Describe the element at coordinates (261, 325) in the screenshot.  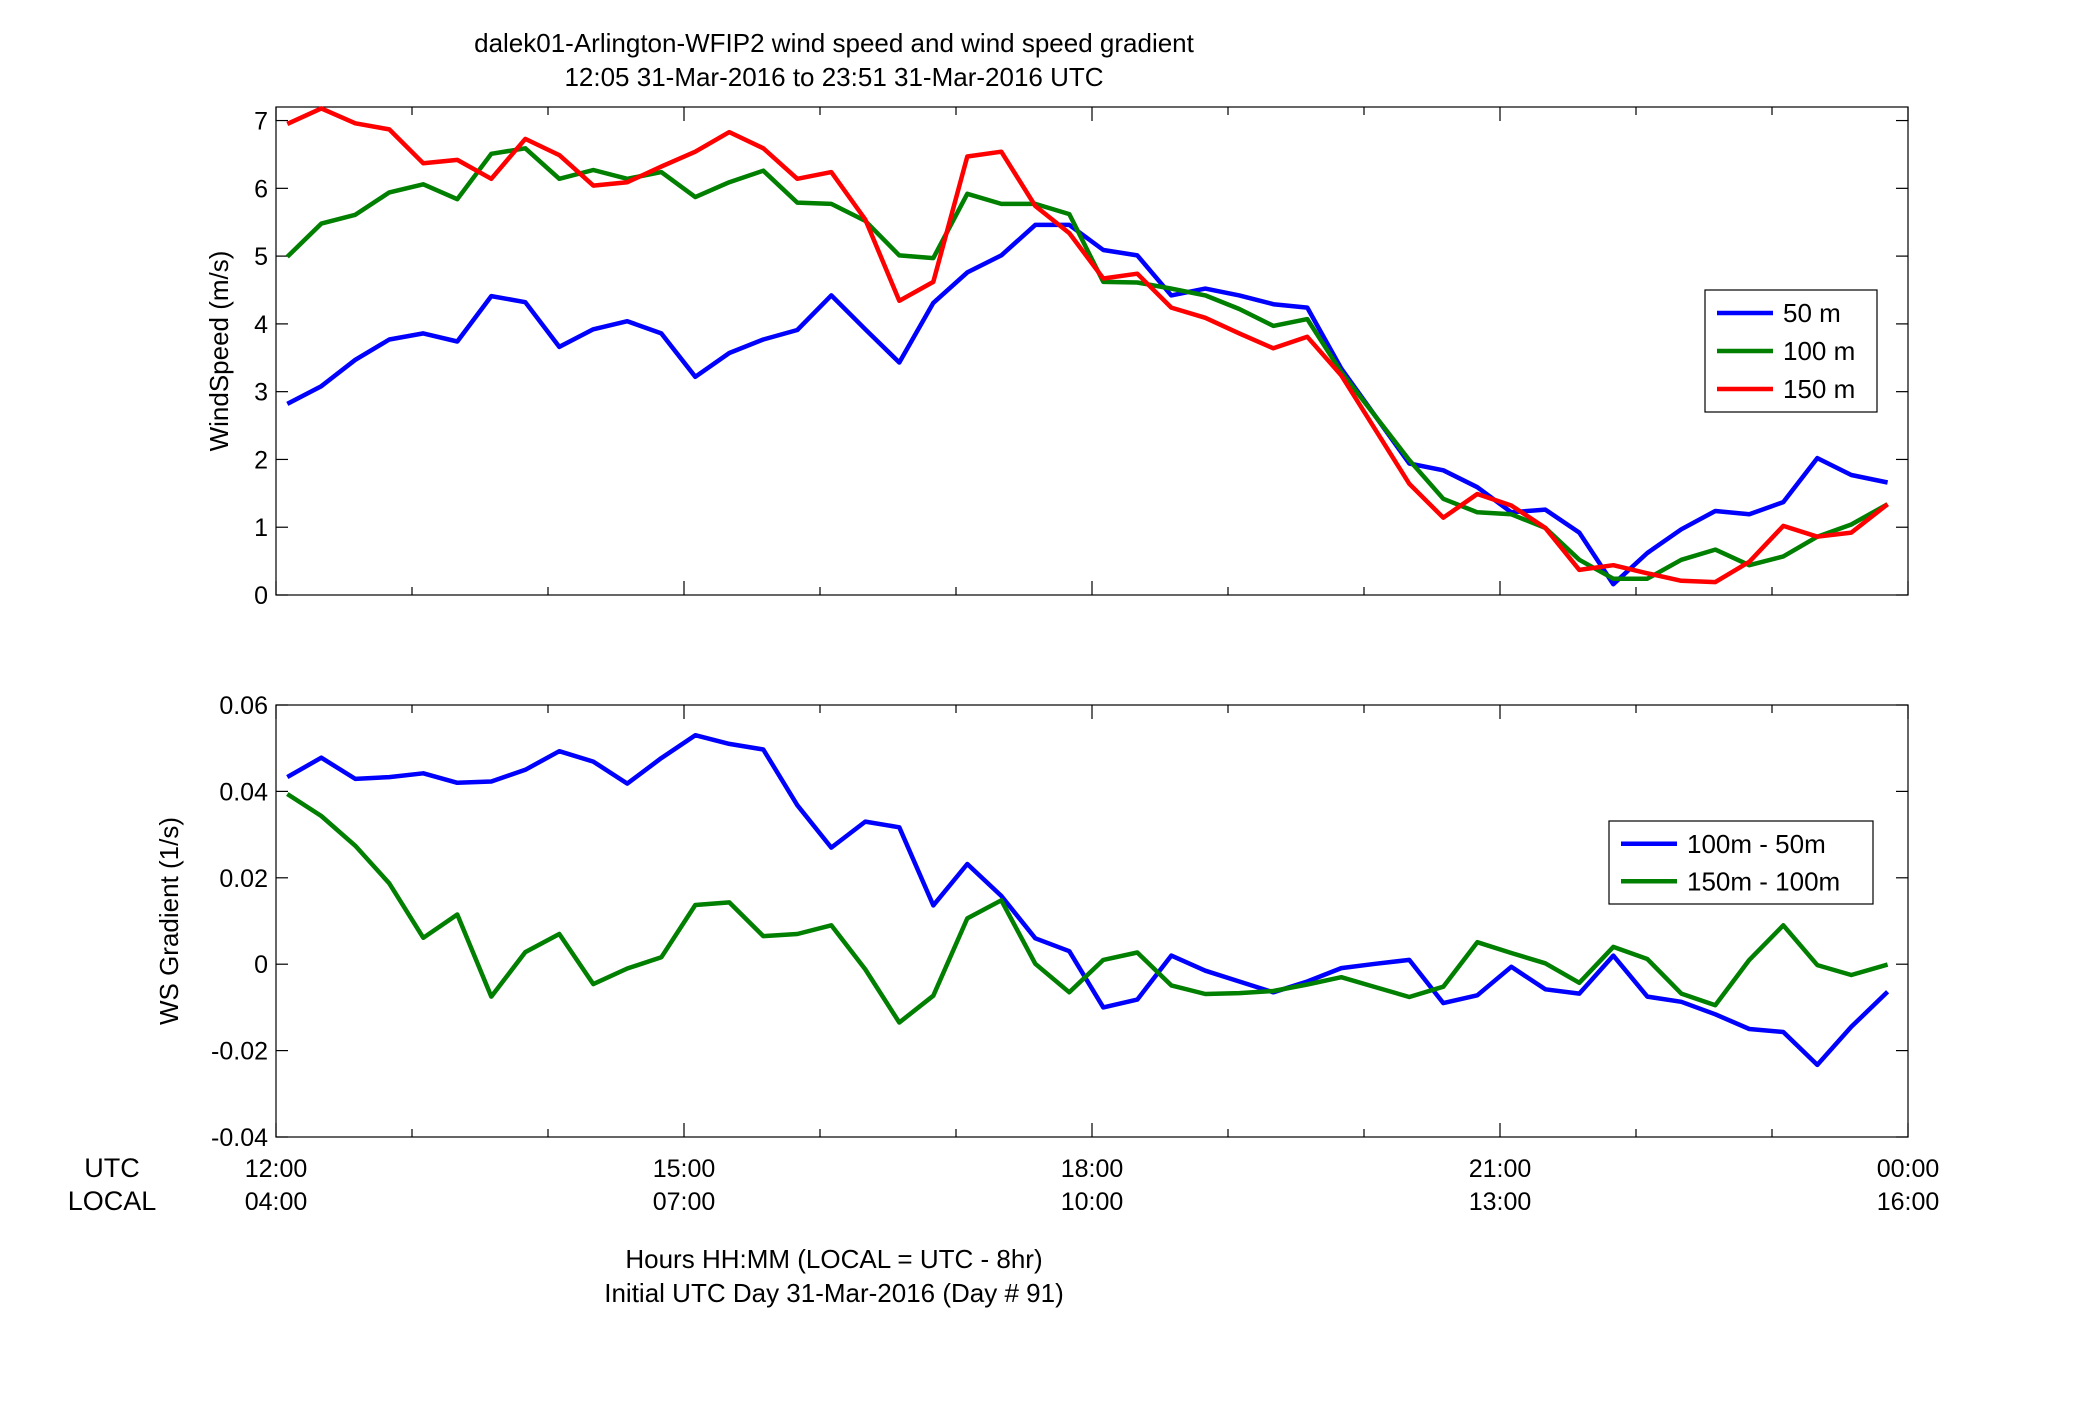
I see `y-tick-label: 4` at that location.